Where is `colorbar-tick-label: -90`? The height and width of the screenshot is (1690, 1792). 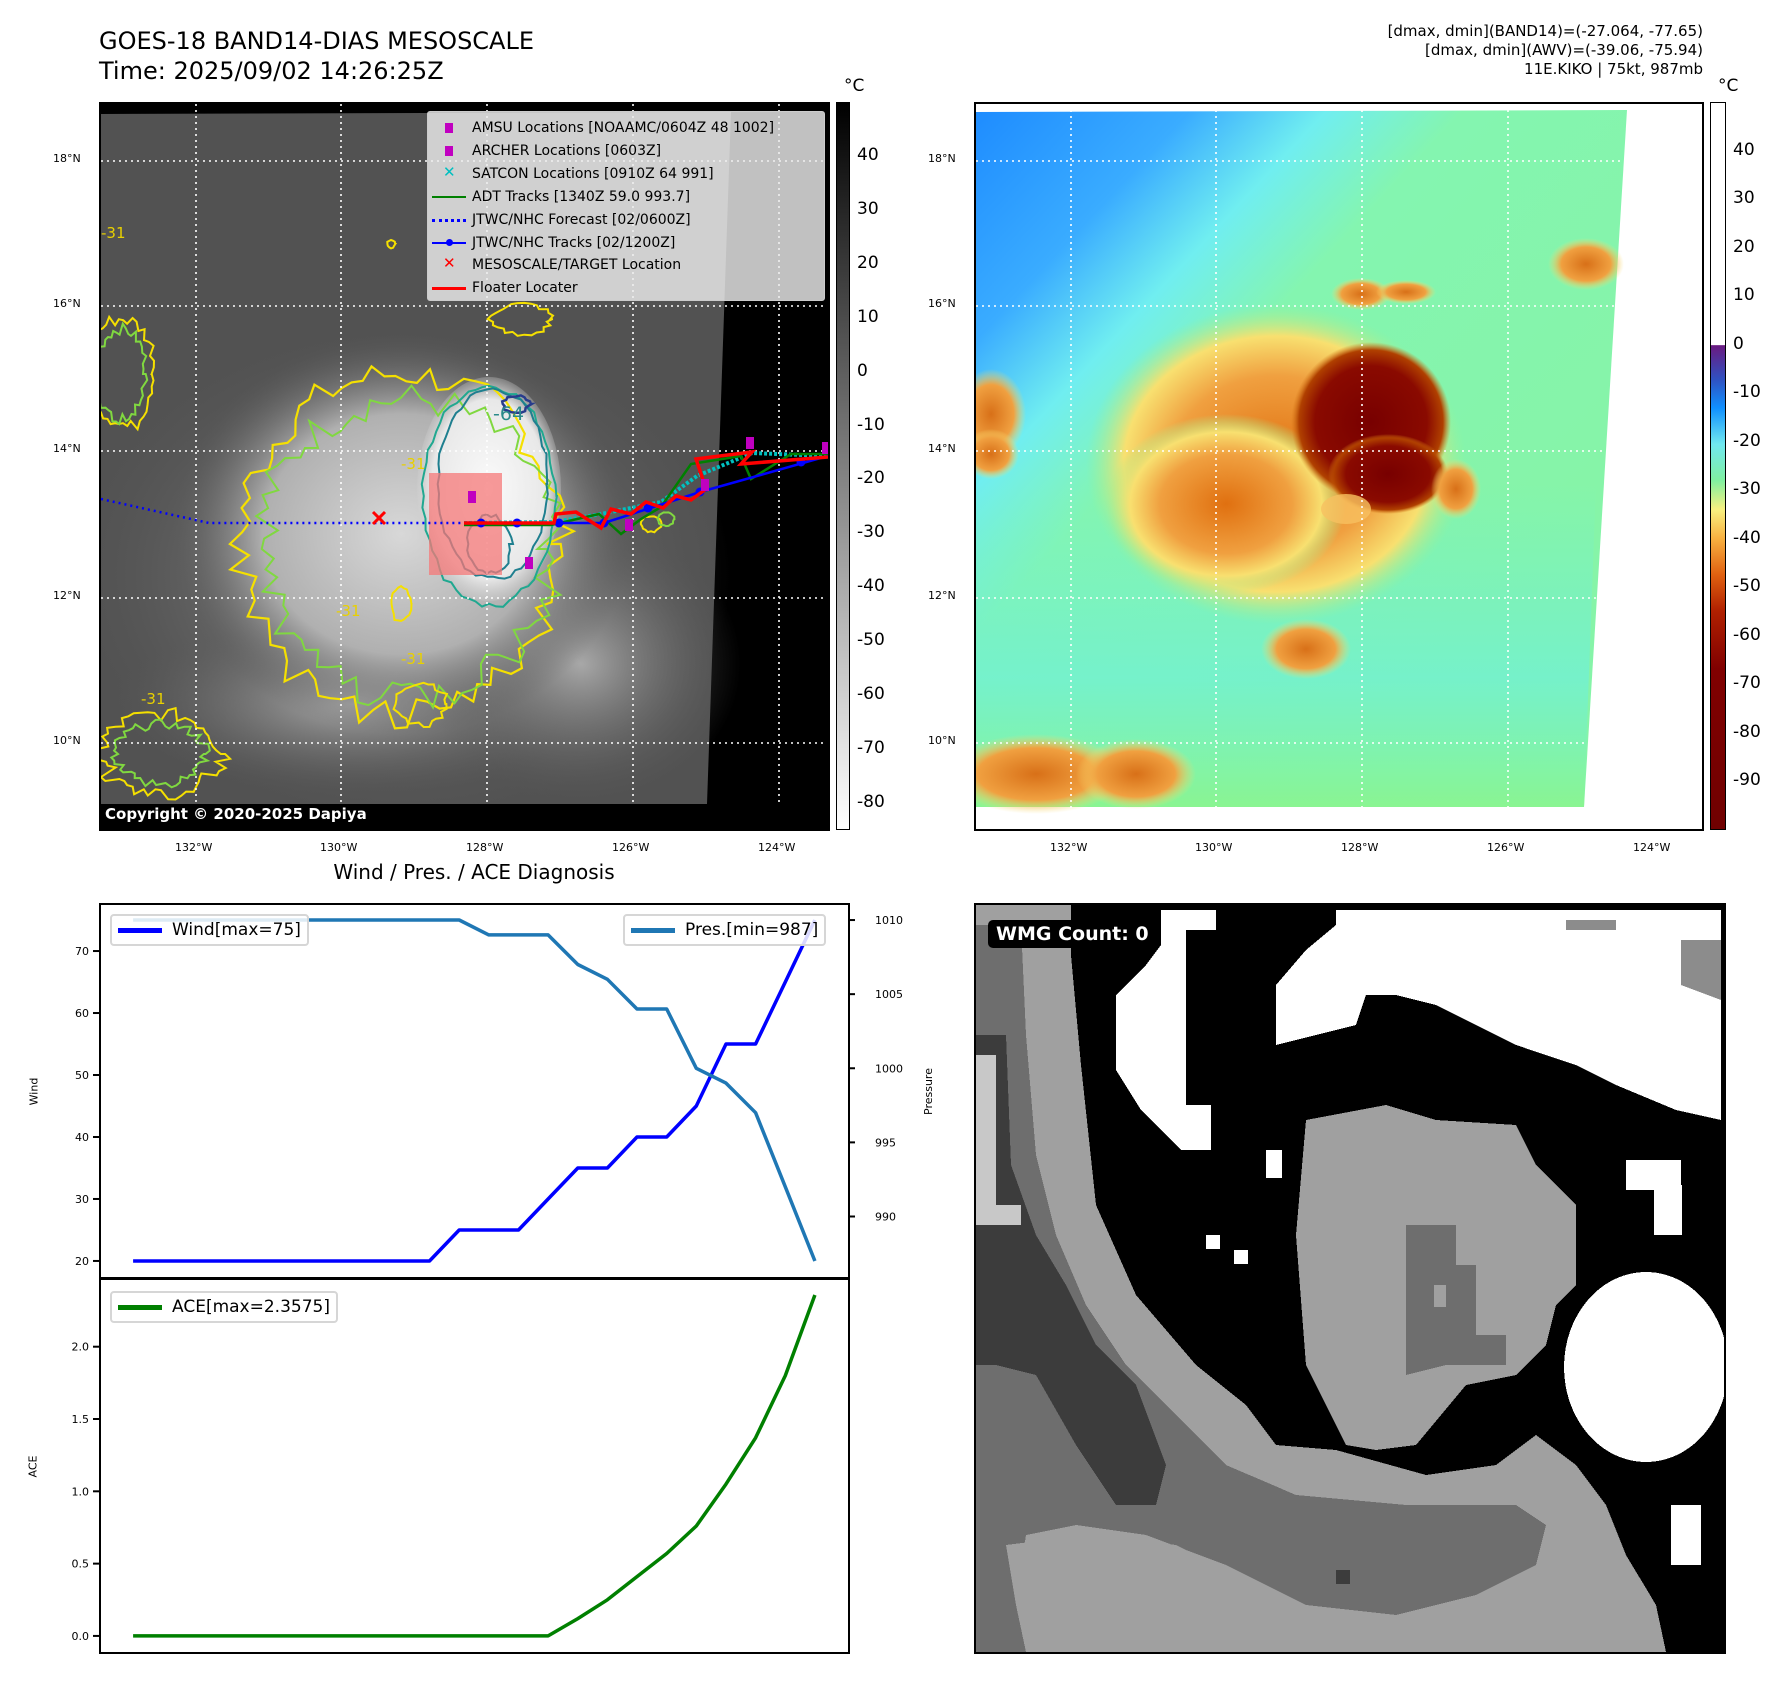
colorbar-tick-label: -90 is located at coordinates (1747, 780).